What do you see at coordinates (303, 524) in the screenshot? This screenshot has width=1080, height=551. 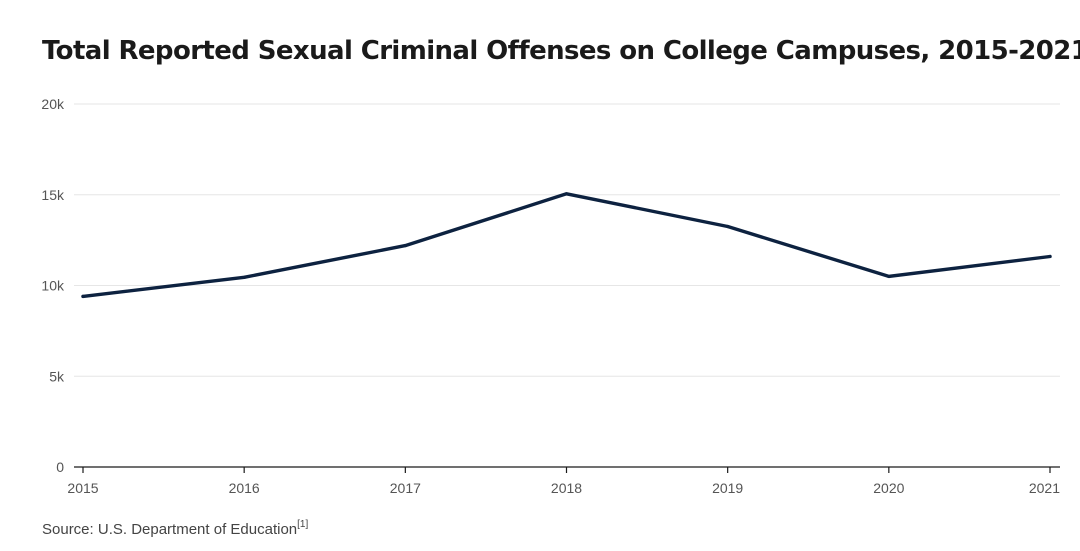 I see `footnote-marker: [1]` at bounding box center [303, 524].